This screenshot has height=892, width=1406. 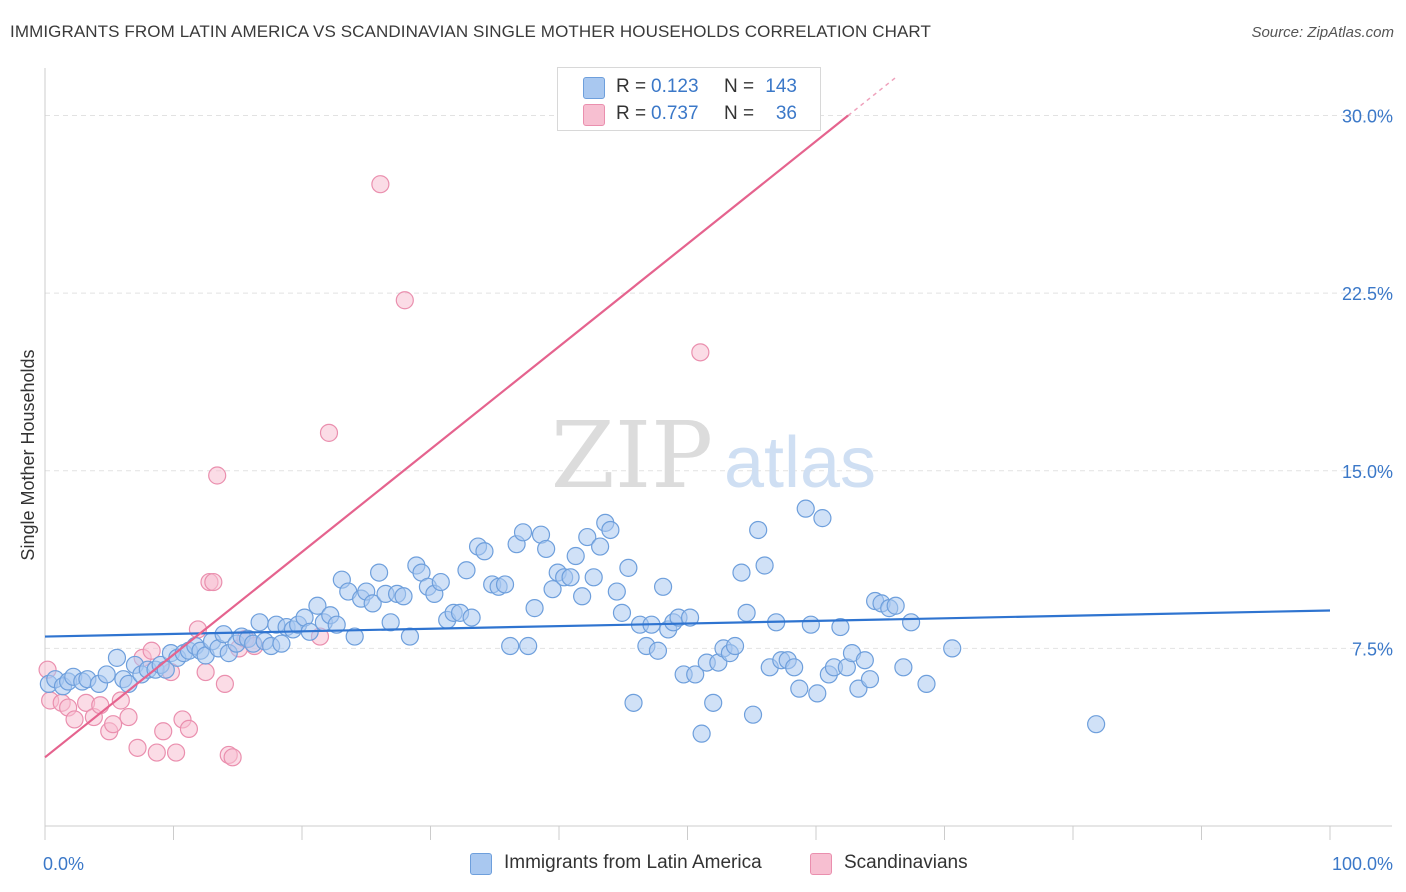 I want to click on legend-n-value: 143, so click(x=781, y=86).